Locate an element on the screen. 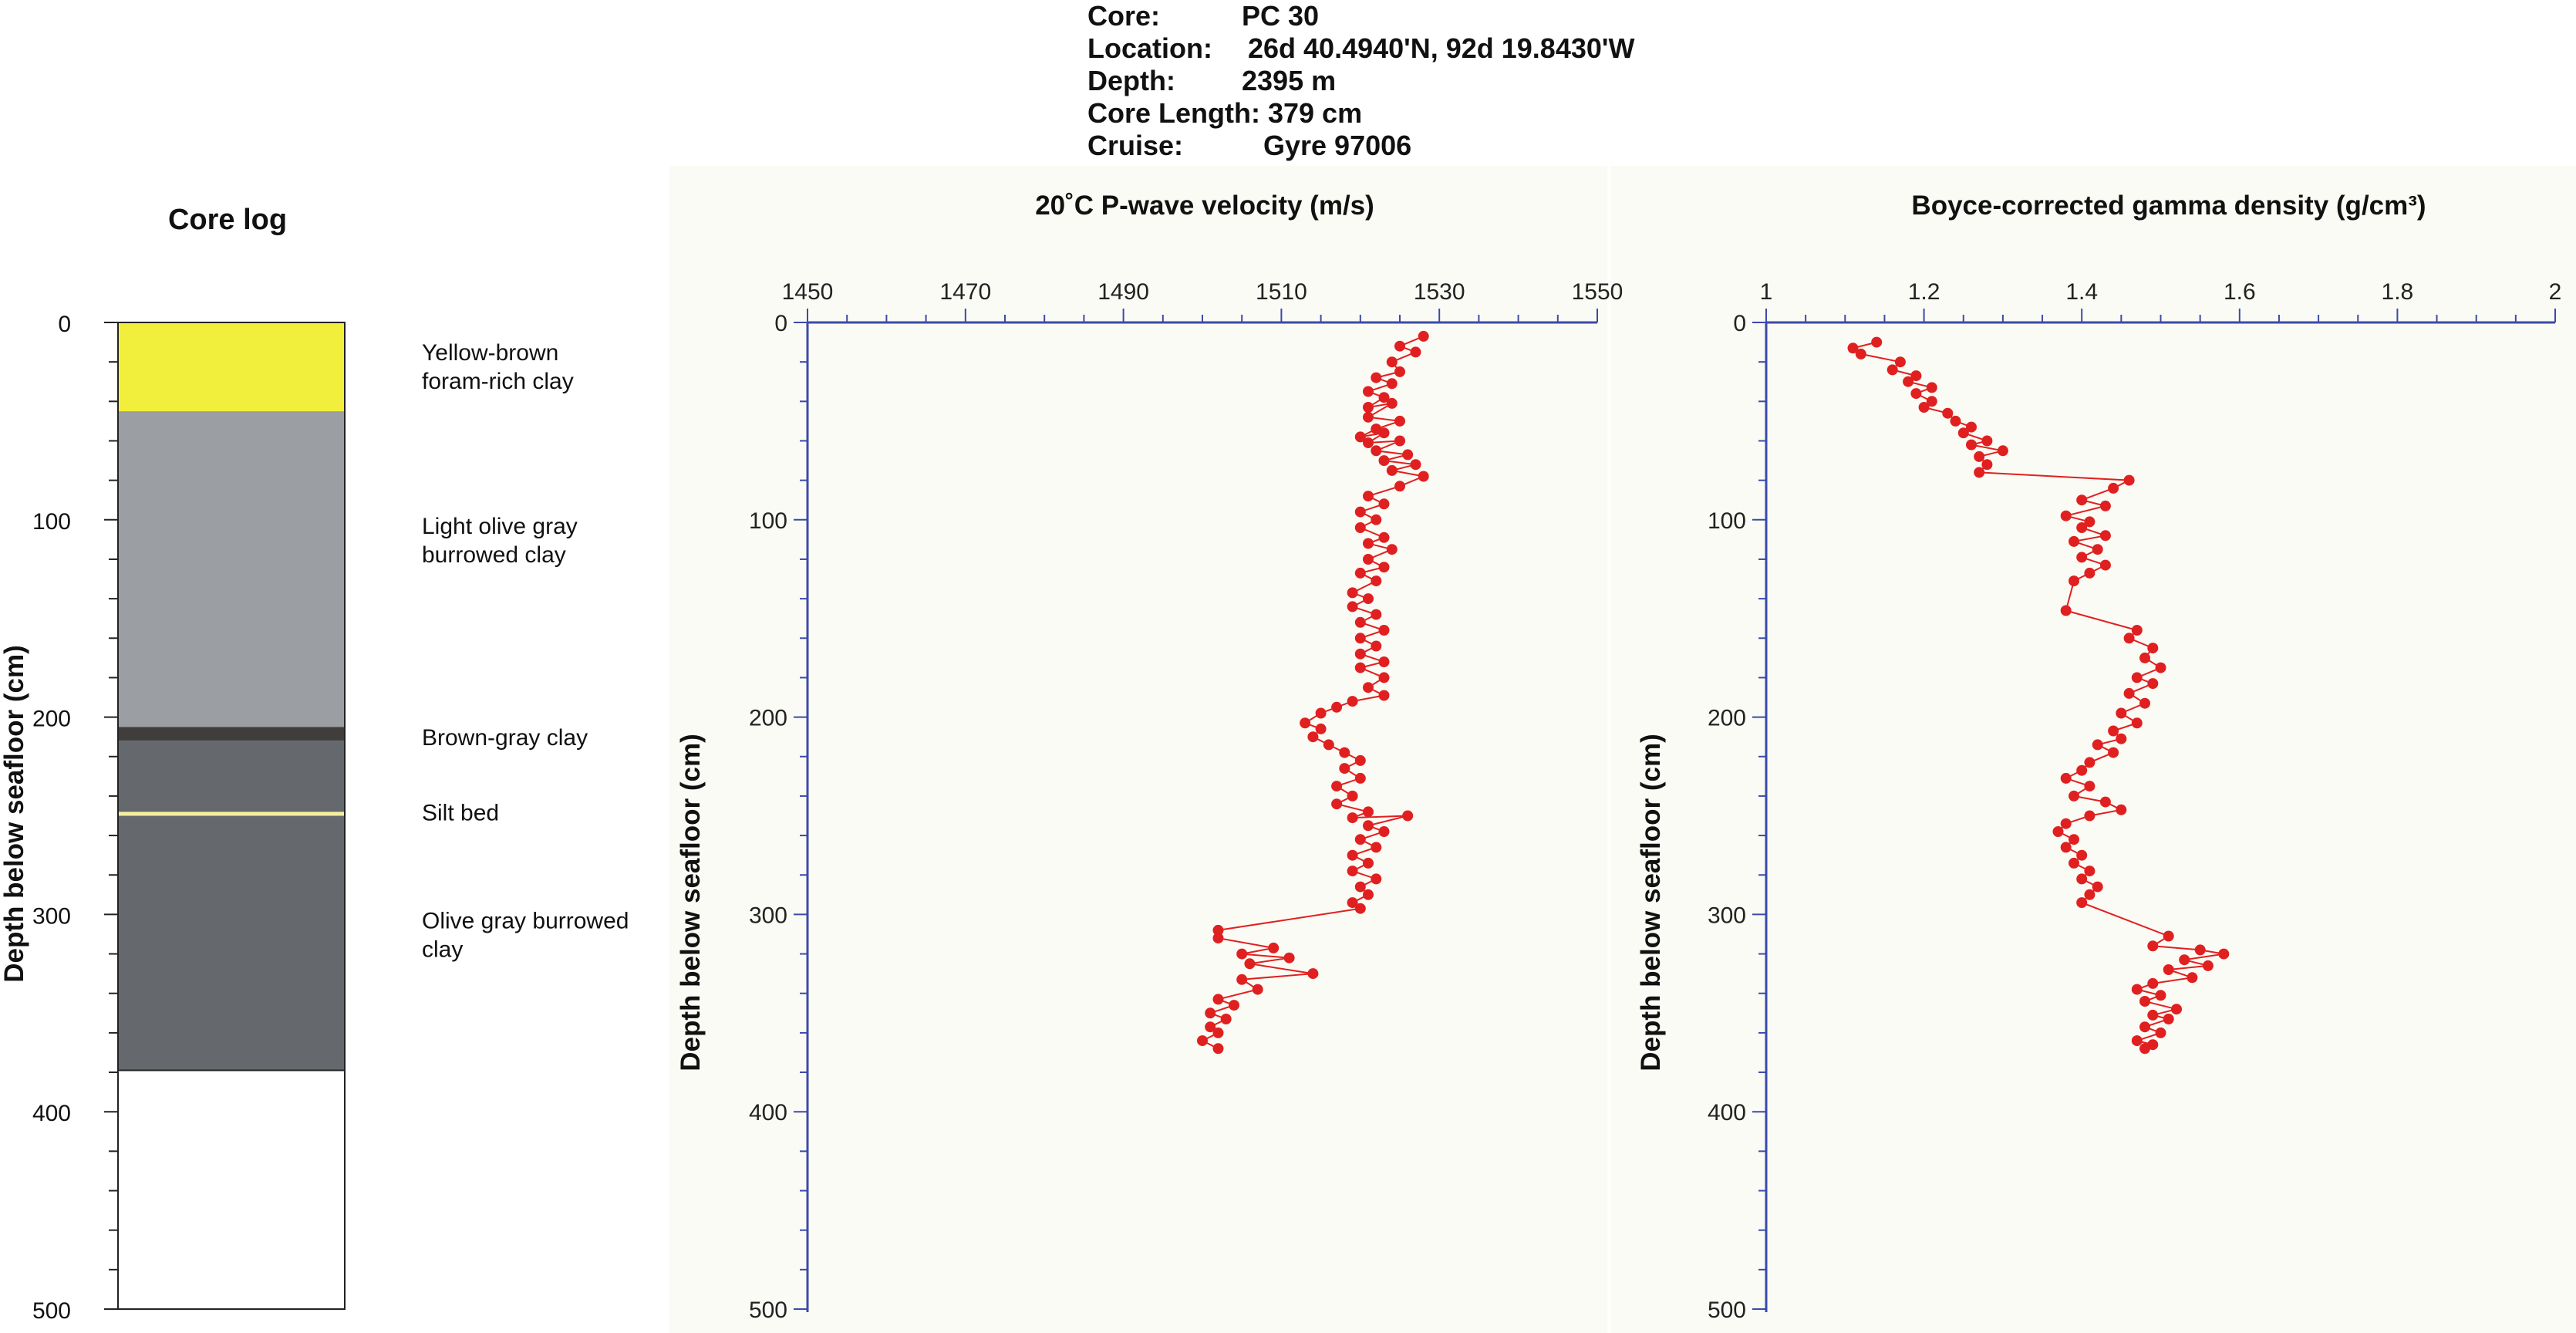  vel-x-tick-label: 1530 is located at coordinates (1439, 292).